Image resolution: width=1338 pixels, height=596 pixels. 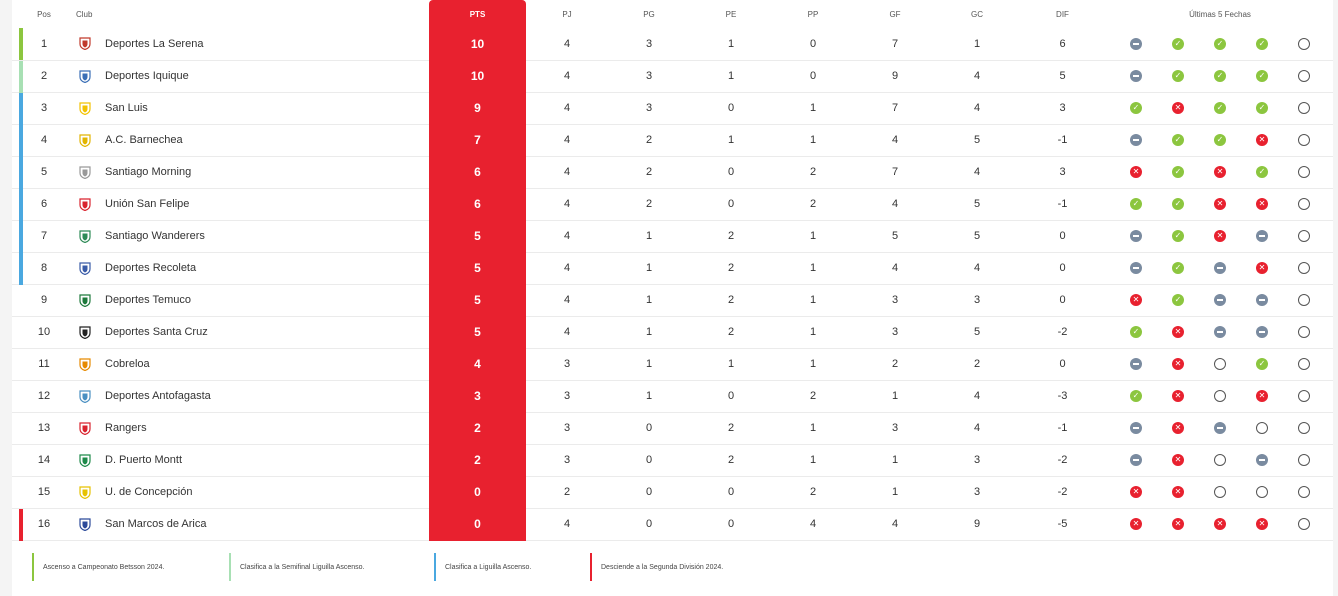 I want to click on last5-cell: ✓ ✓ ✕ ✕, so click(x=1220, y=204).